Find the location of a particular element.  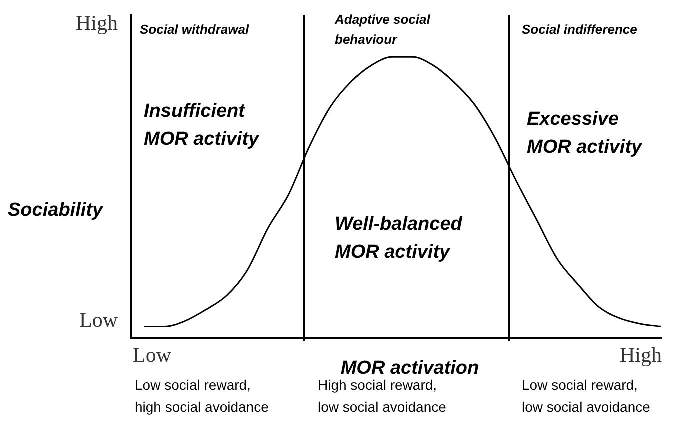

text: Social indifference is located at coordinates (580, 29).